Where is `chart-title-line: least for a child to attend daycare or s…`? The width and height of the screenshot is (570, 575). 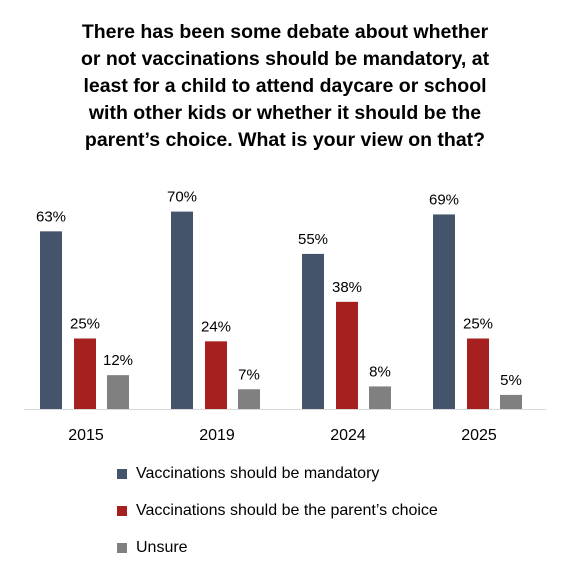
chart-title-line: least for a child to attend daycare or s… is located at coordinates (285, 86).